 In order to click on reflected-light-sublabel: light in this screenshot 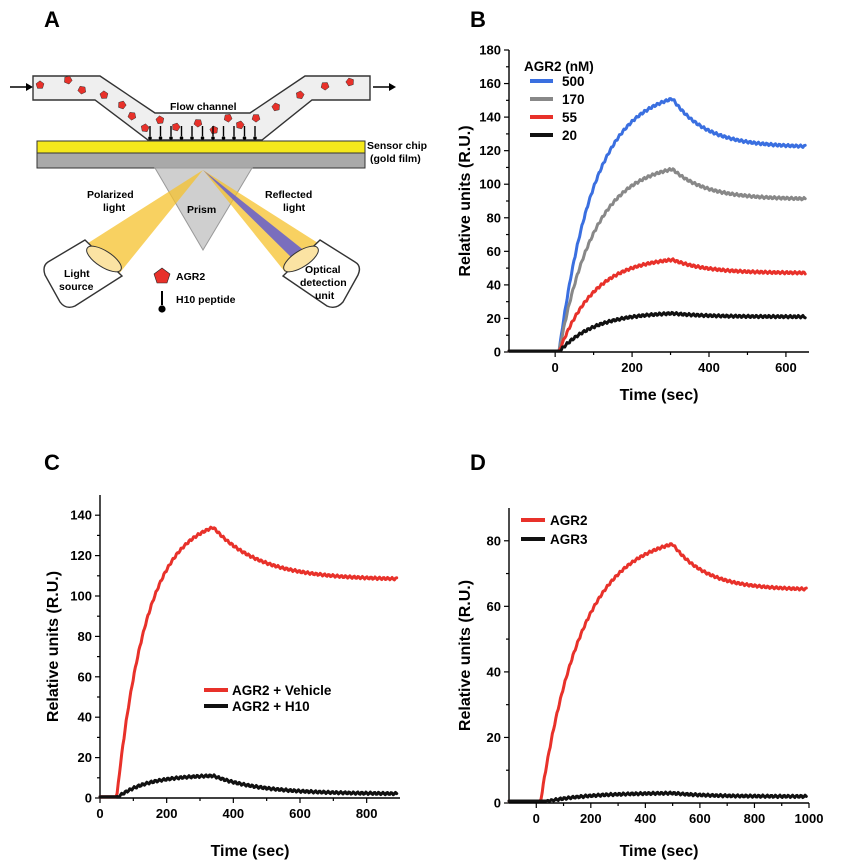, I will do `click(294, 208)`.